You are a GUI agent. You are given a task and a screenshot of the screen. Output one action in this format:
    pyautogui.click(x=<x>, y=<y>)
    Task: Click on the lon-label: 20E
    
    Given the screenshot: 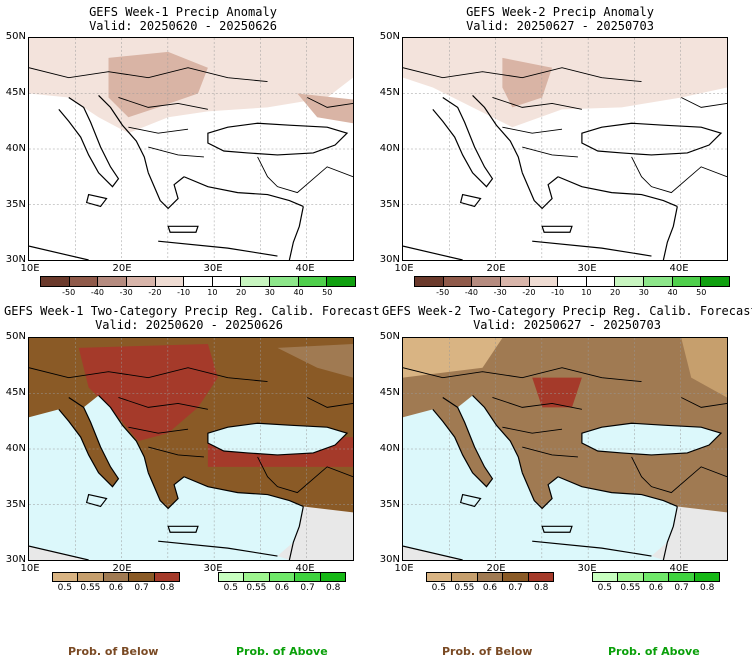 What is the action you would take?
    pyautogui.click(x=496, y=568)
    